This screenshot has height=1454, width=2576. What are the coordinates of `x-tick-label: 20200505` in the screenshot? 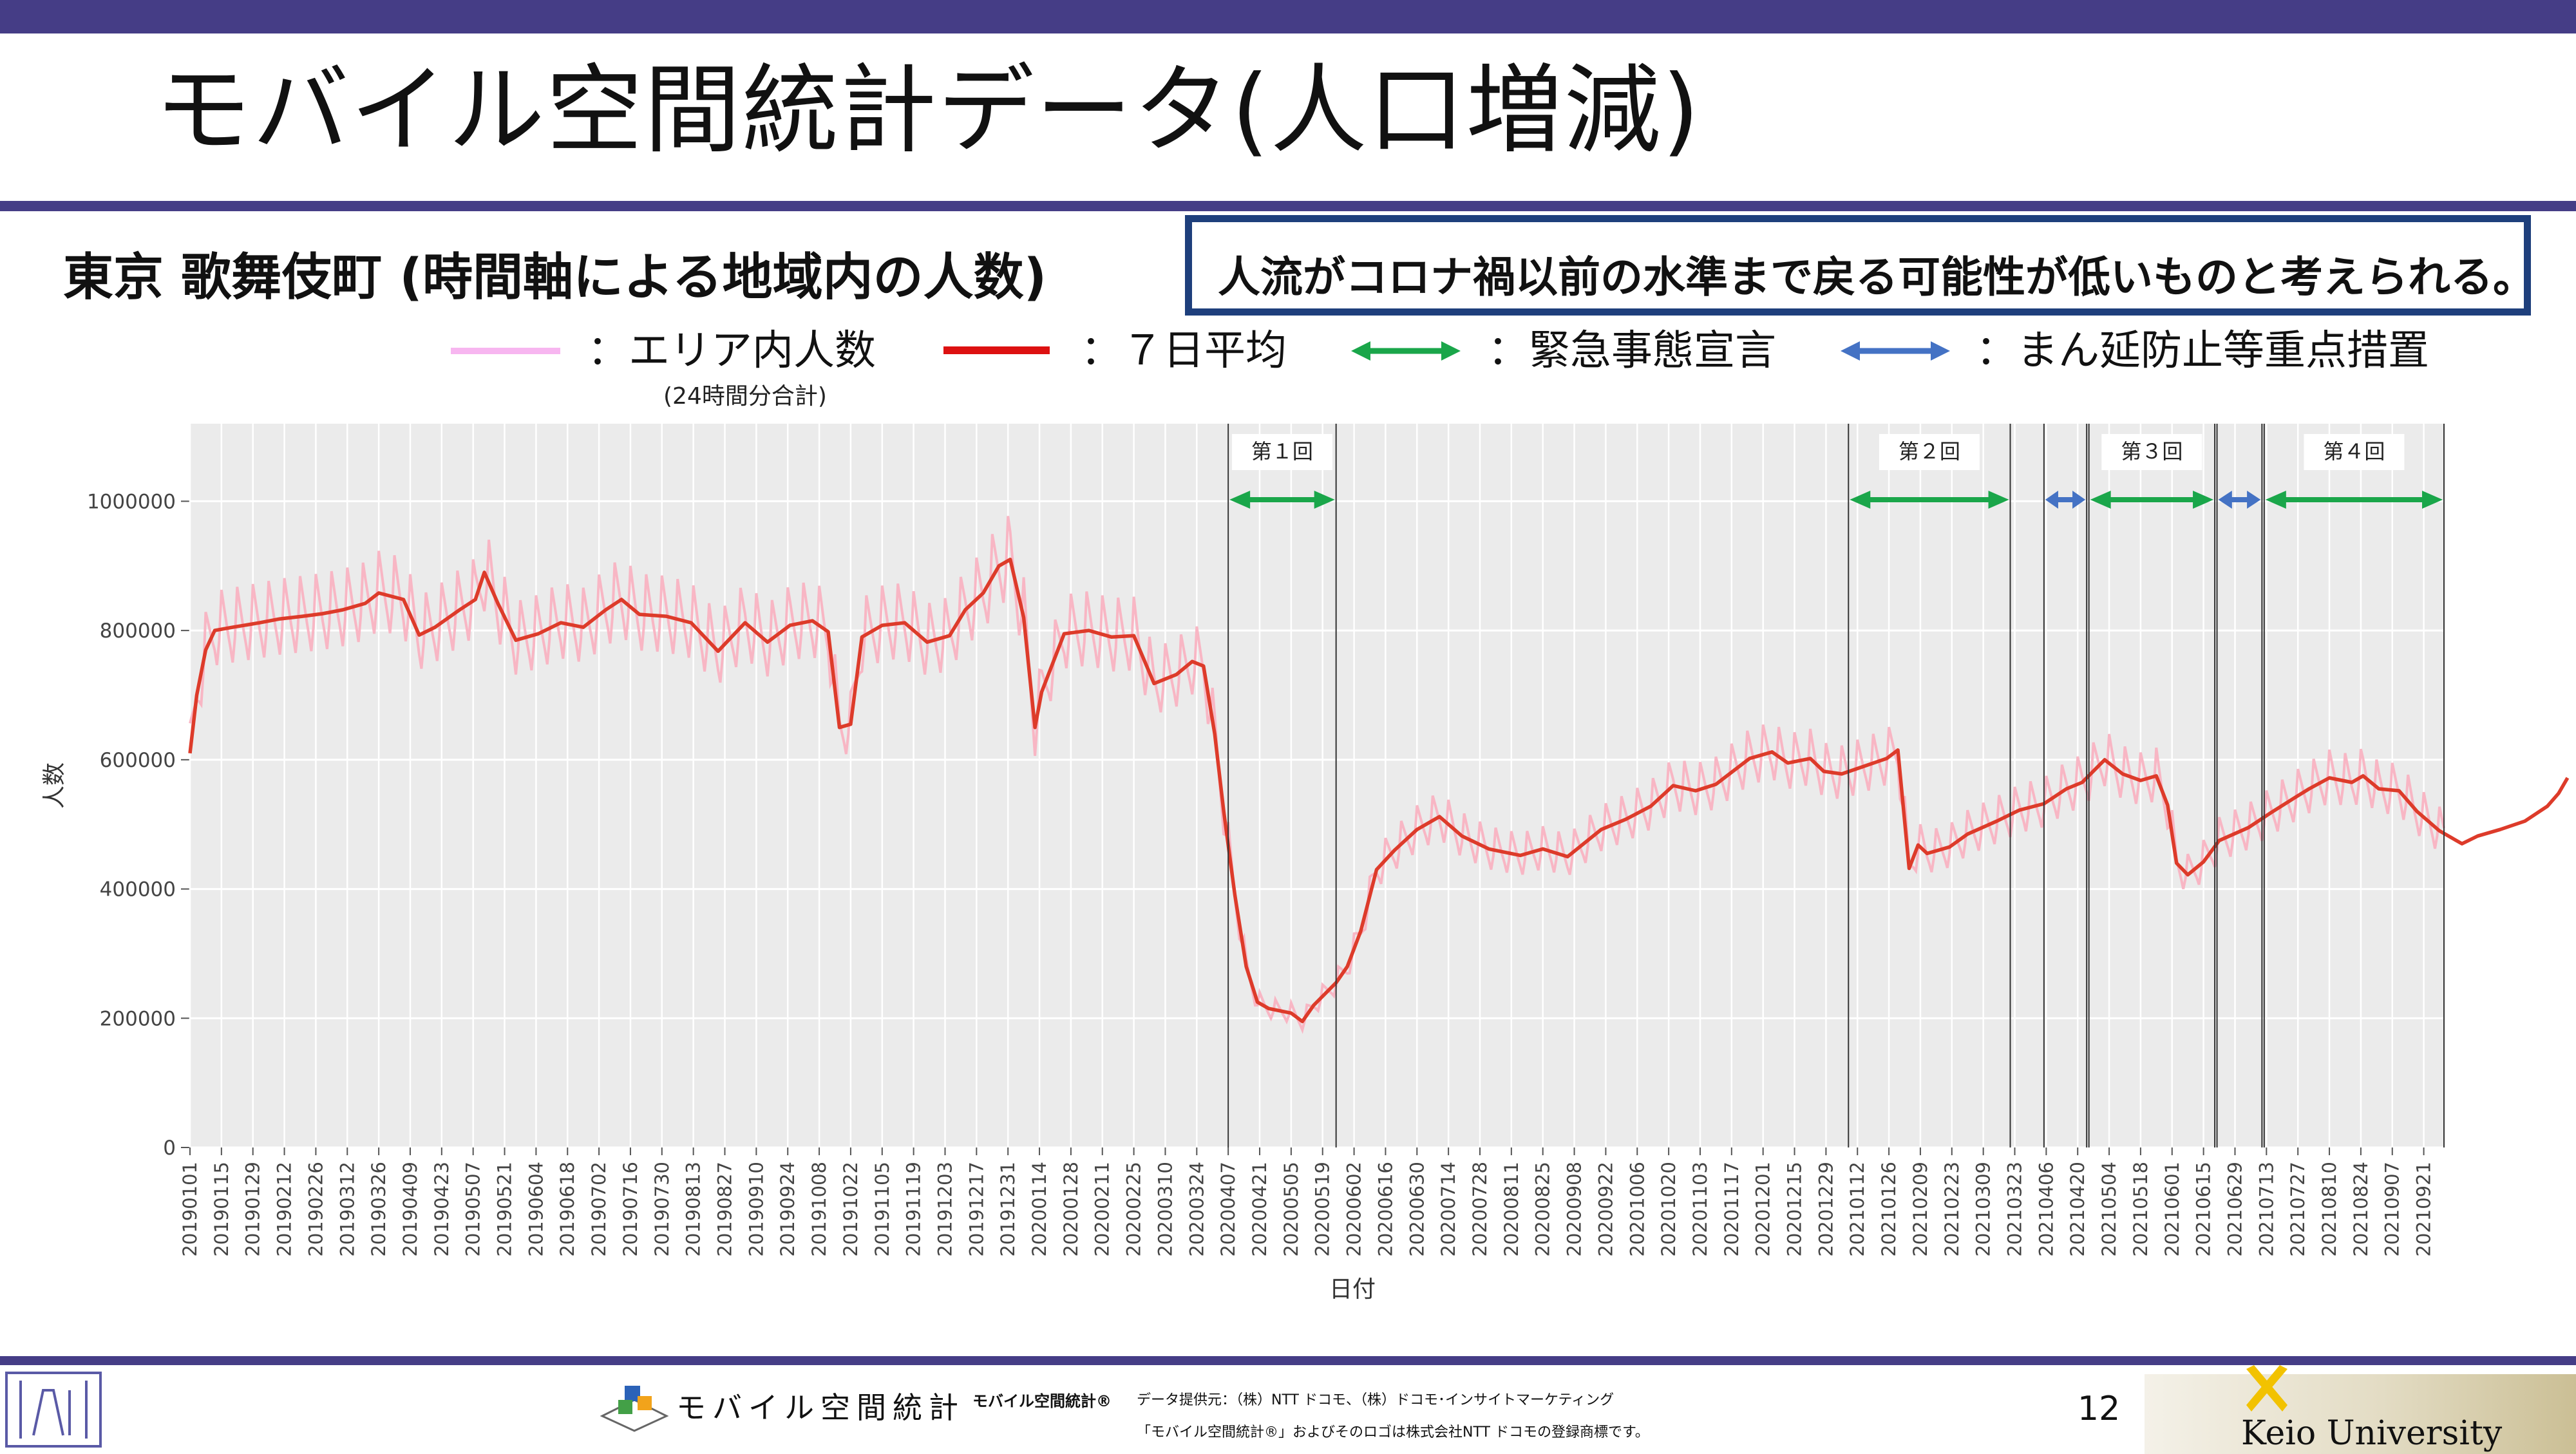 It's located at (1291, 1209).